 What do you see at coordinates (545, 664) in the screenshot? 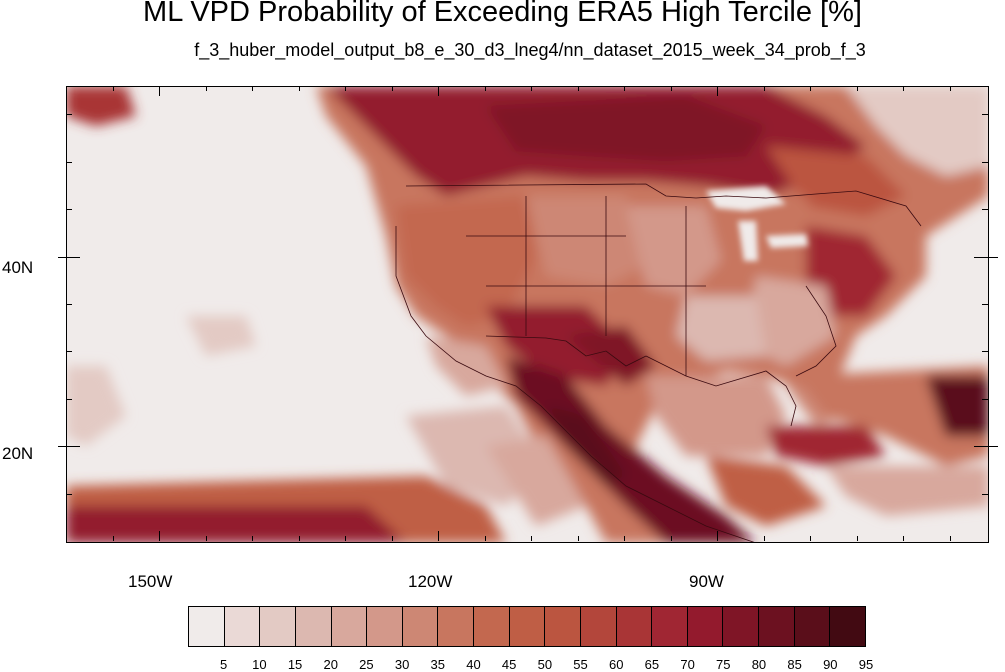
I see `colorbar-tick-label: 50` at bounding box center [545, 664].